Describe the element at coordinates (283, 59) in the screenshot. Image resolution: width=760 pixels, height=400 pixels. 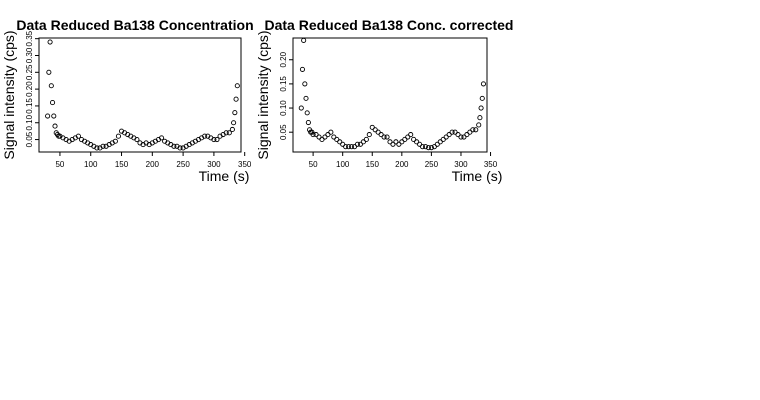
I see `chart2-y-tick-label: 0.20` at that location.